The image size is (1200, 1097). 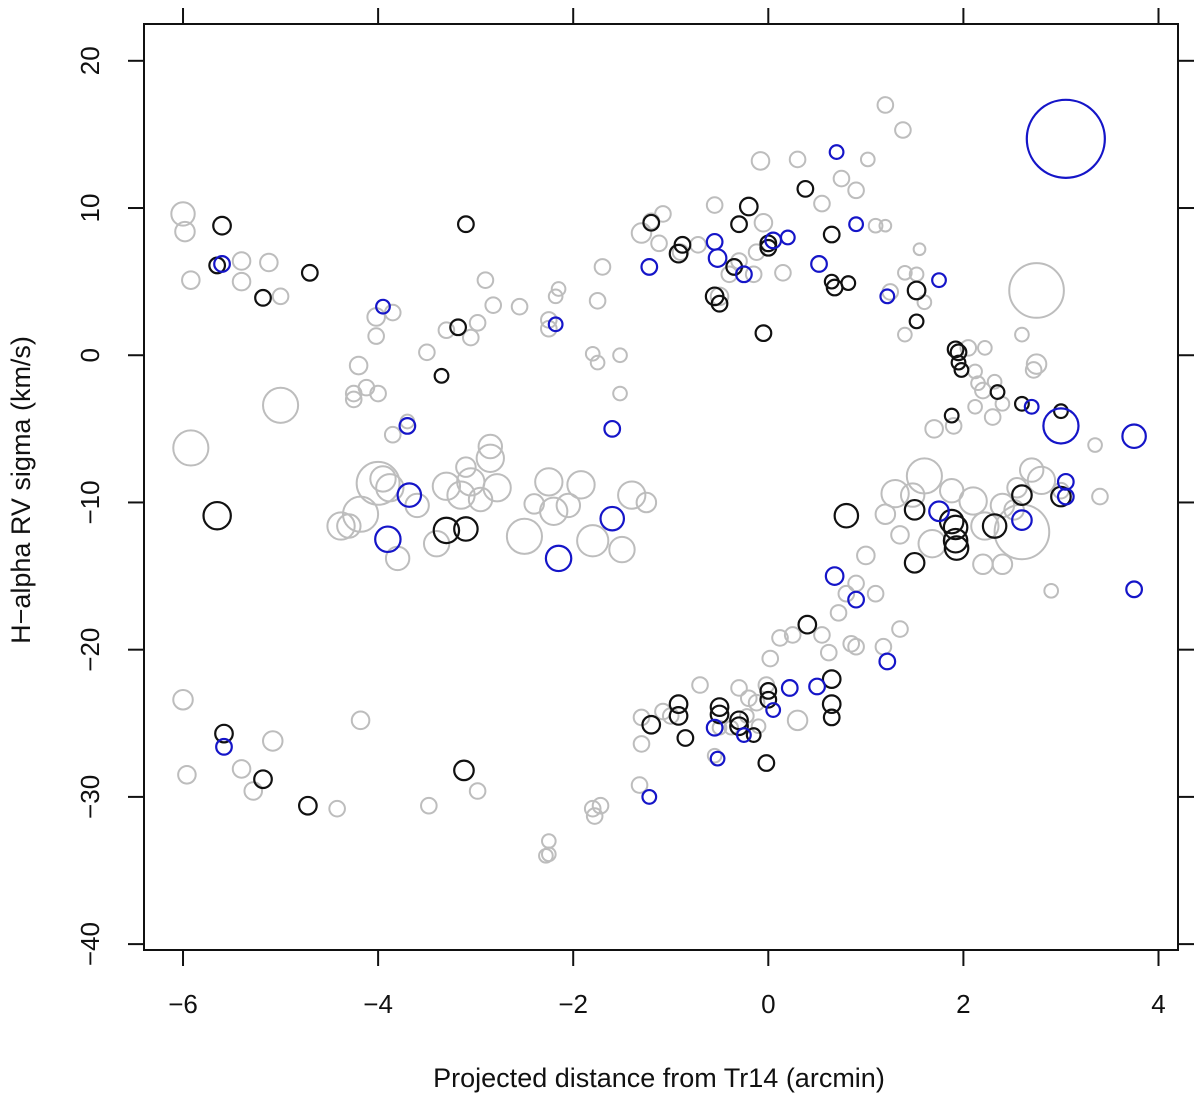 What do you see at coordinates (378, 1004) in the screenshot?
I see `x-tick-label: −4` at bounding box center [378, 1004].